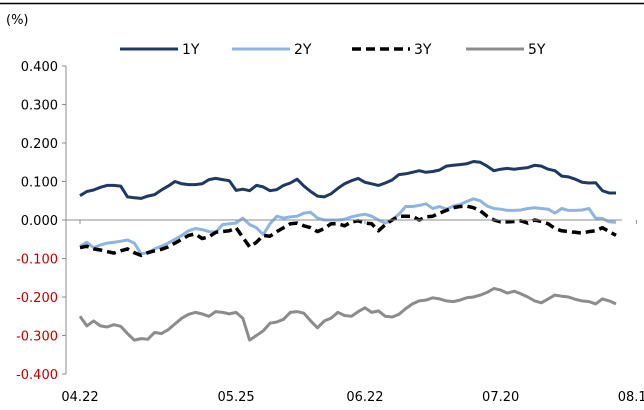 This screenshot has width=644, height=410. What do you see at coordinates (191, 50) in the screenshot?
I see `legend-label-1y: 1Y` at bounding box center [191, 50].